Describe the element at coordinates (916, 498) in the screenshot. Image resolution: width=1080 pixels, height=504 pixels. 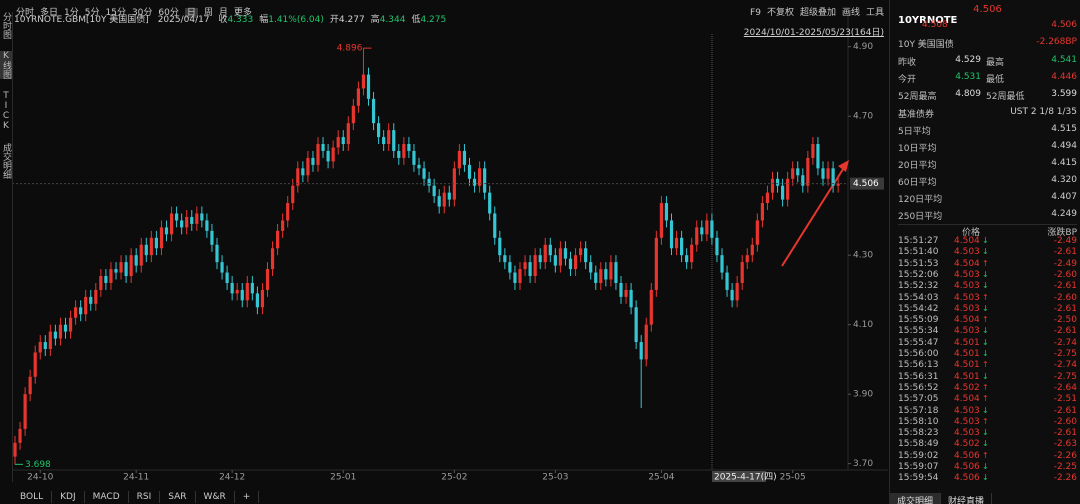
I see `bottom-tab: 成交明细` at that location.